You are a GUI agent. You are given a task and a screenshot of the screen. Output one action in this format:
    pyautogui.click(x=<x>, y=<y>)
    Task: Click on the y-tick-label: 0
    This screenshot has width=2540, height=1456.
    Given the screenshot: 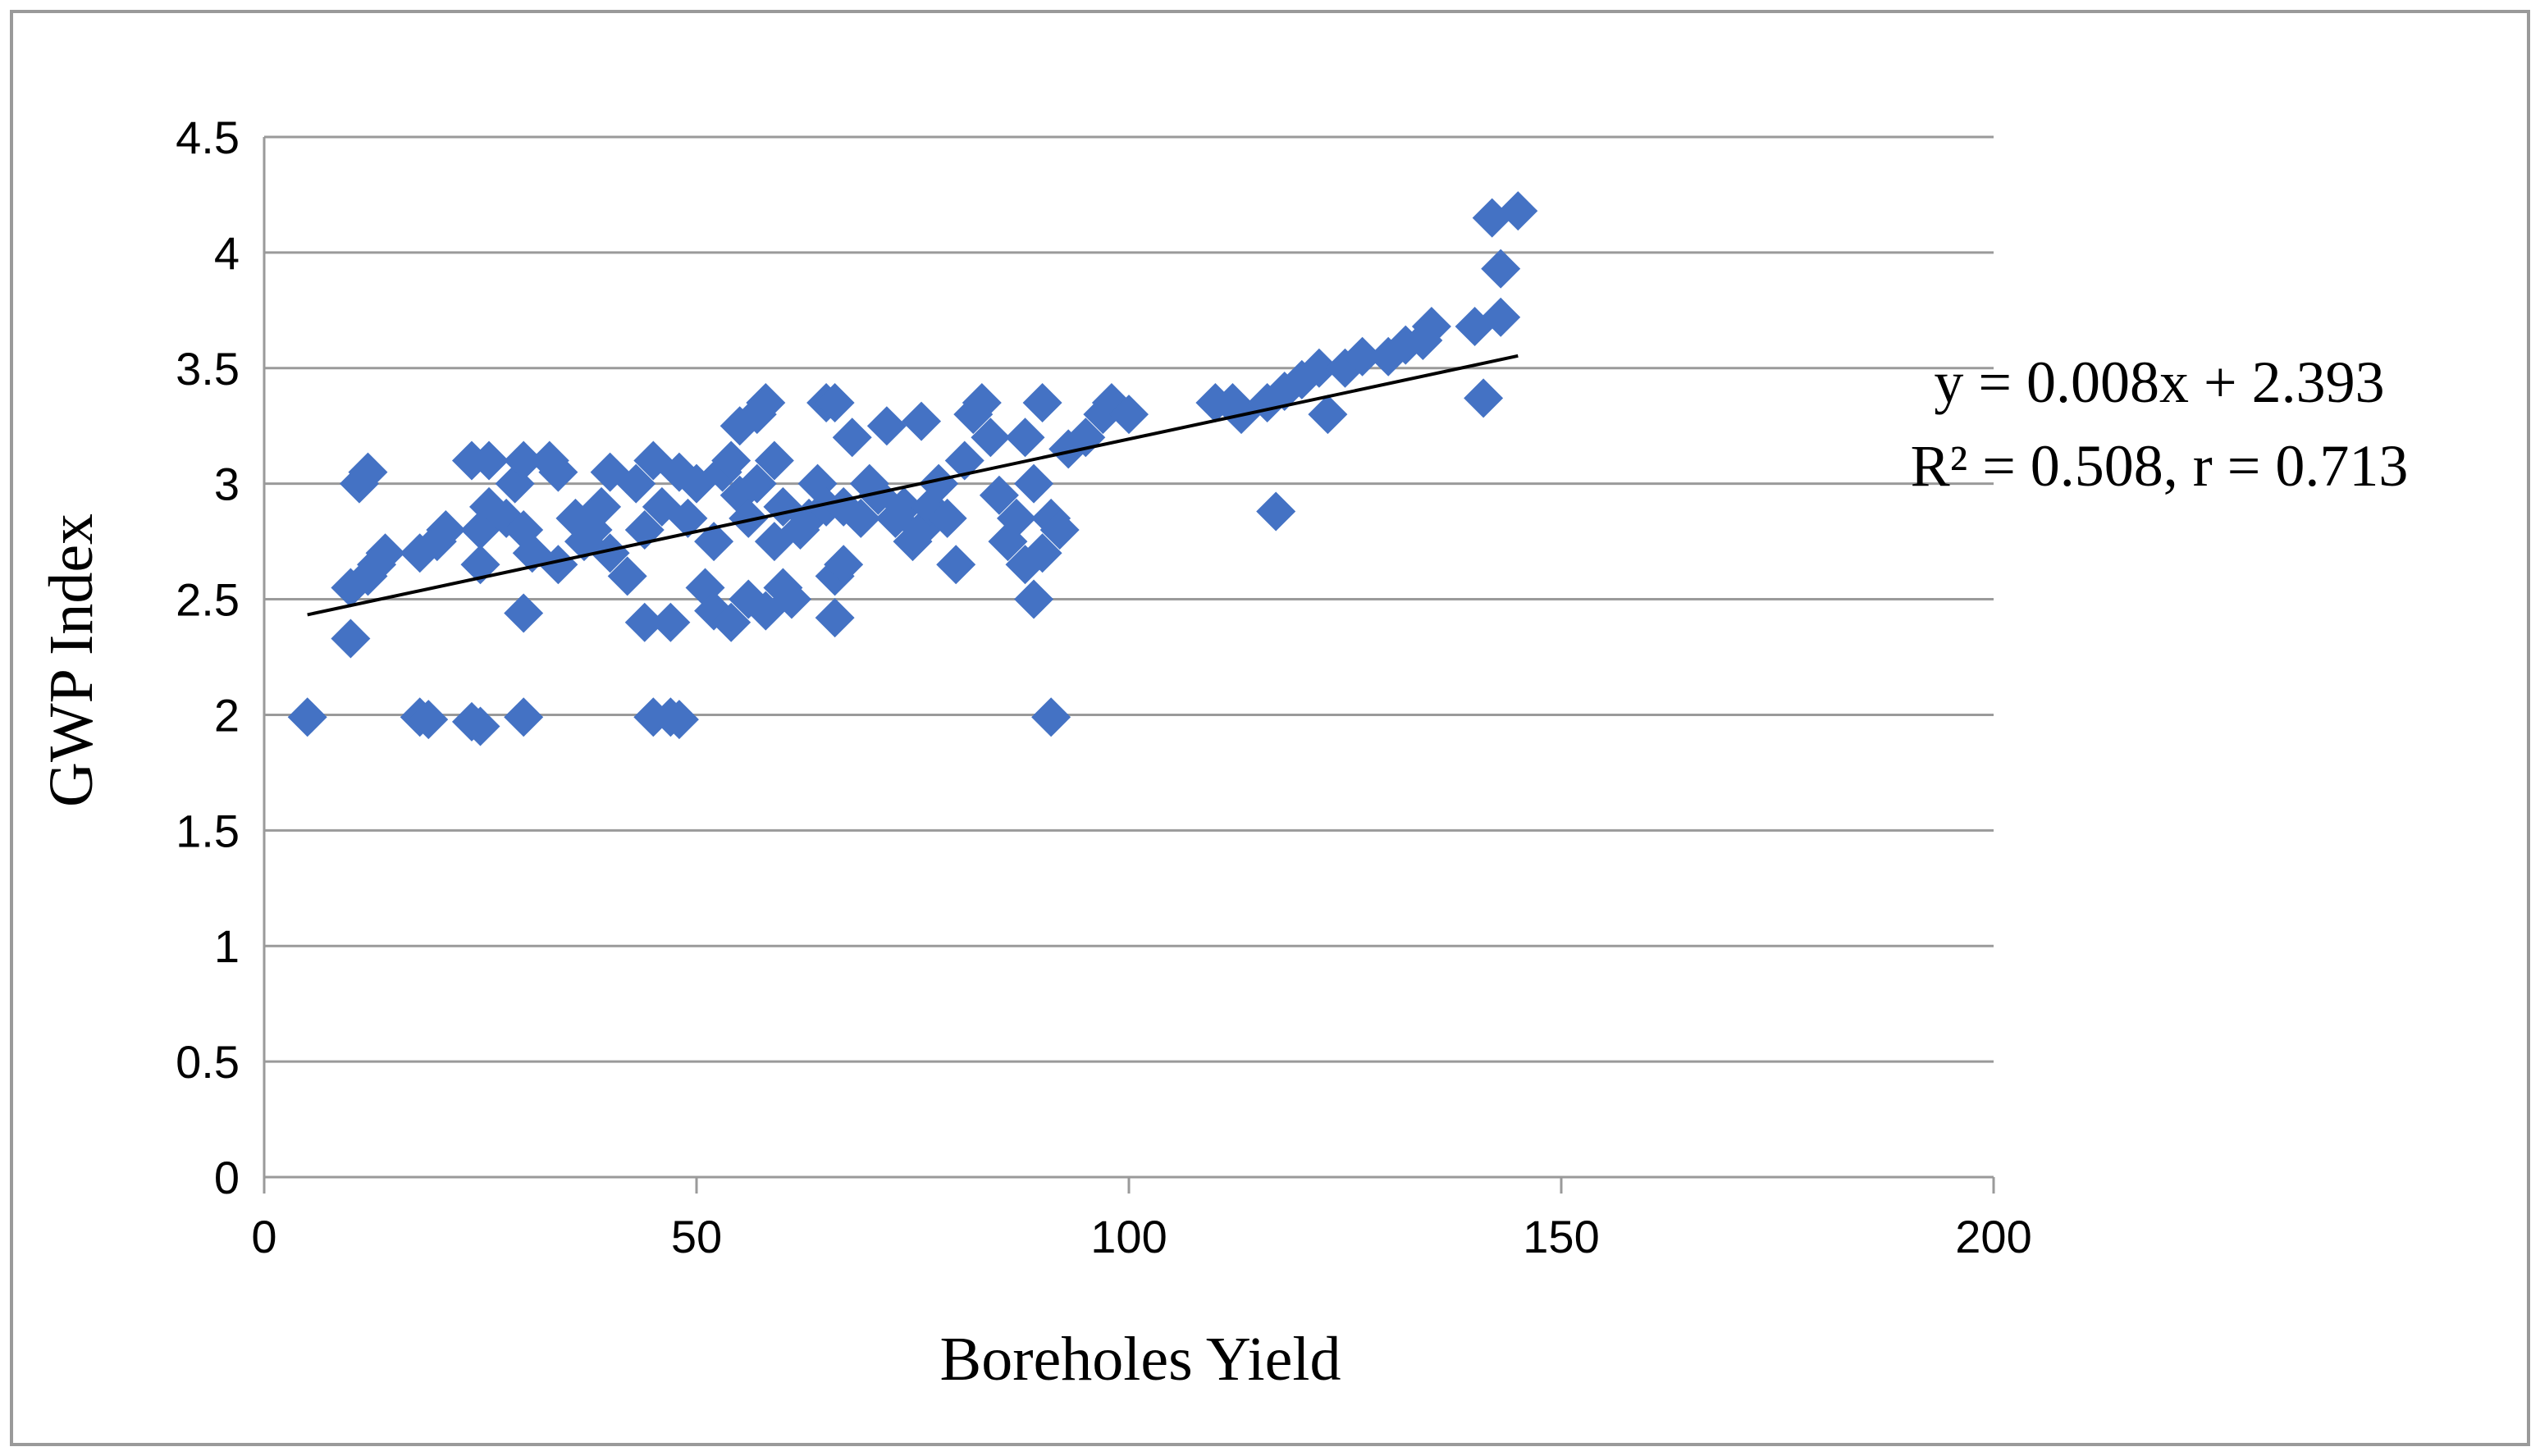 What is the action you would take?
    pyautogui.click(x=227, y=1177)
    